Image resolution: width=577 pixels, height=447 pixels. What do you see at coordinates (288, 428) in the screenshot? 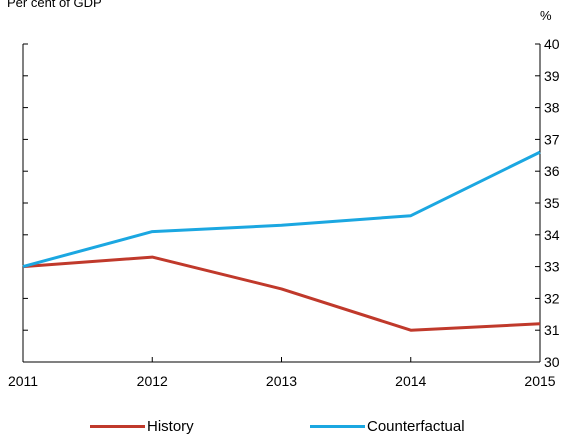
I see `legend: History Counterfactual` at bounding box center [288, 428].